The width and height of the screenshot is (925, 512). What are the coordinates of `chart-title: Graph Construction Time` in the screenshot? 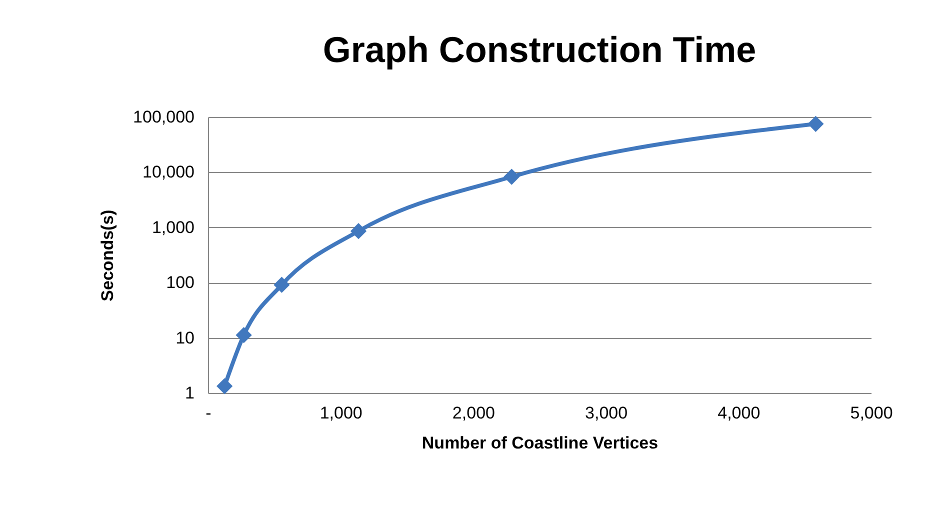 It's located at (539, 49).